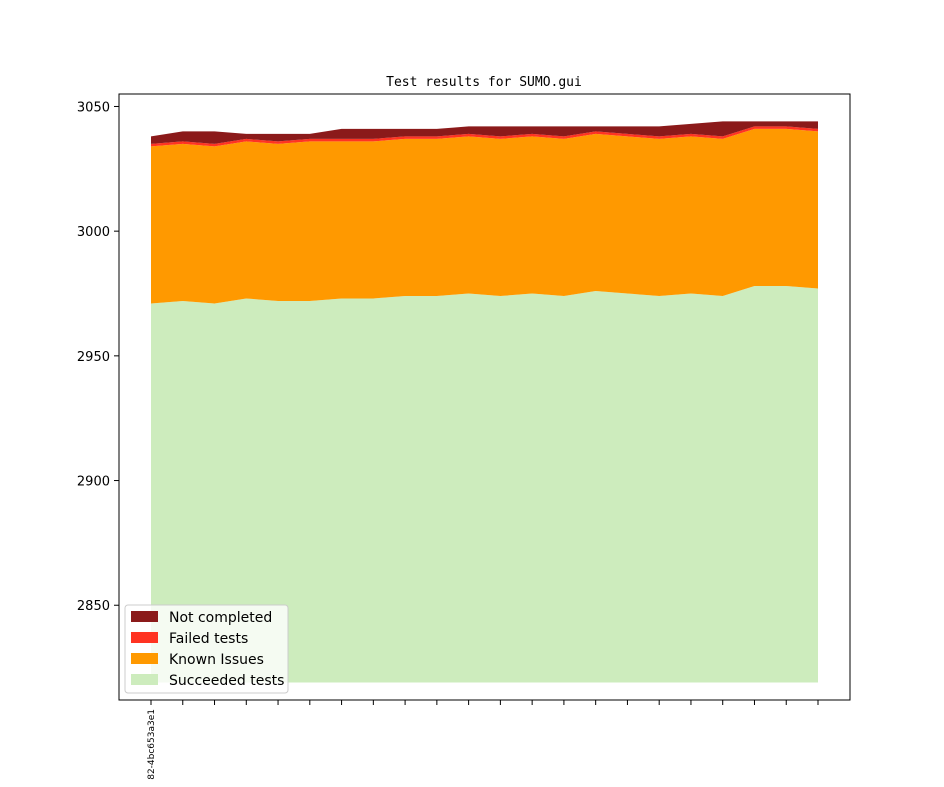 The width and height of the screenshot is (944, 787). I want to click on y-tick-label: 3000, so click(93, 232).